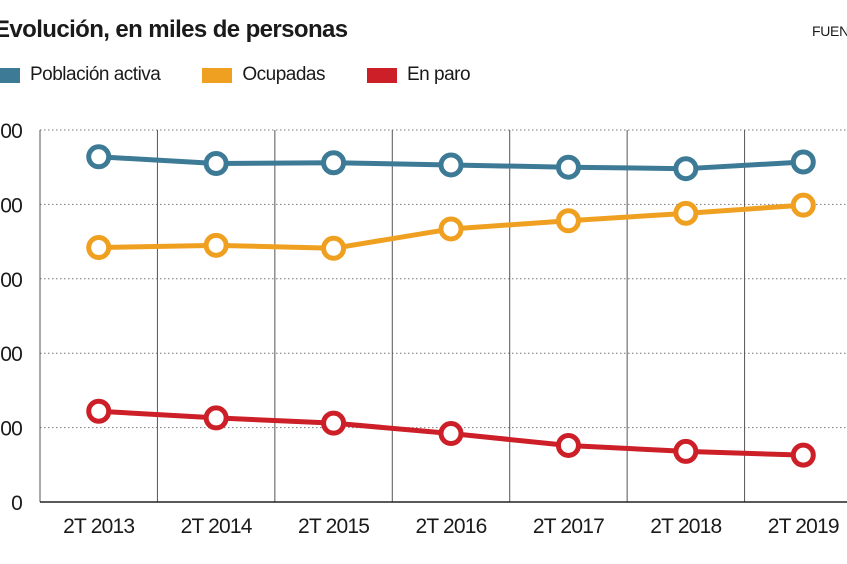 This screenshot has width=847, height=564. I want to click on chart-title: Evolución, en miles de personas, so click(174, 29).